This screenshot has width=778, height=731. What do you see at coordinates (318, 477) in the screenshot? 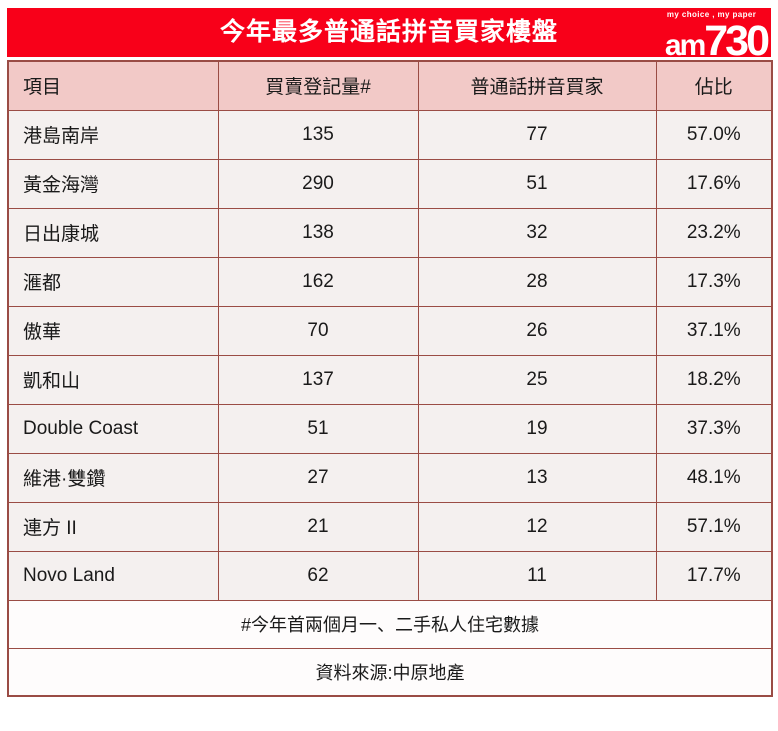
I see `value-cell: 27` at bounding box center [318, 477].